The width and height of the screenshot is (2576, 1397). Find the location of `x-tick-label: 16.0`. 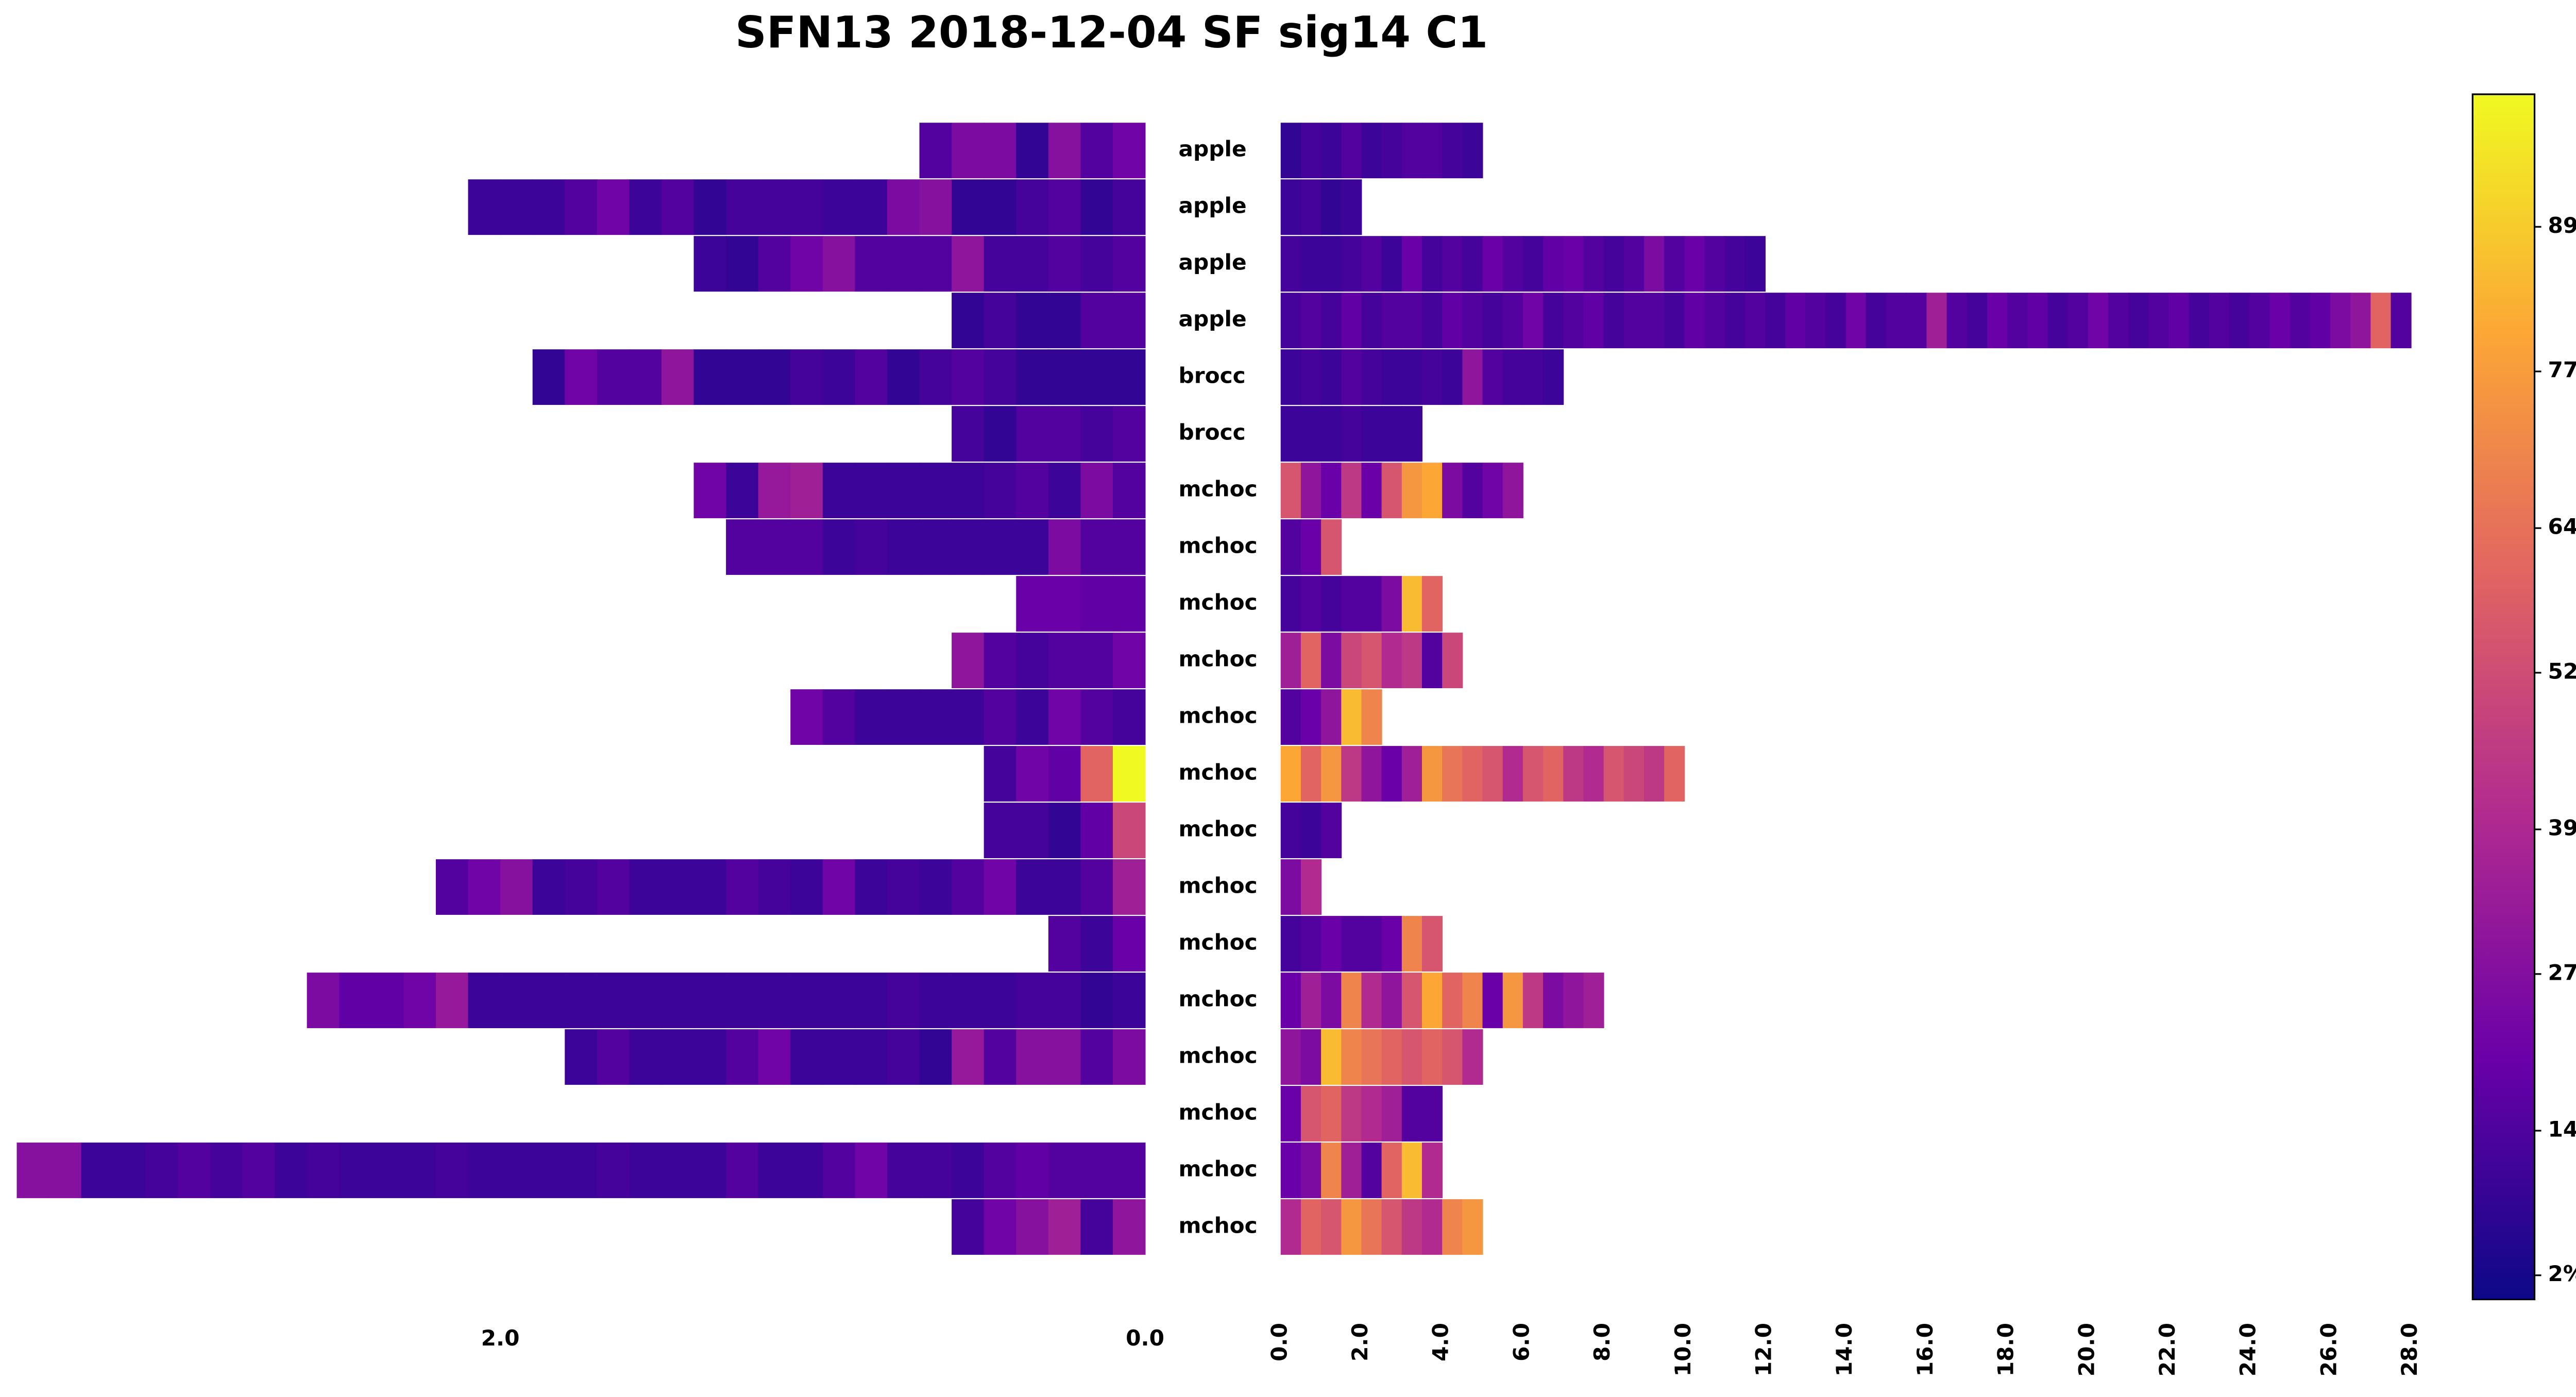

x-tick-label: 16.0 is located at coordinates (1925, 1349).